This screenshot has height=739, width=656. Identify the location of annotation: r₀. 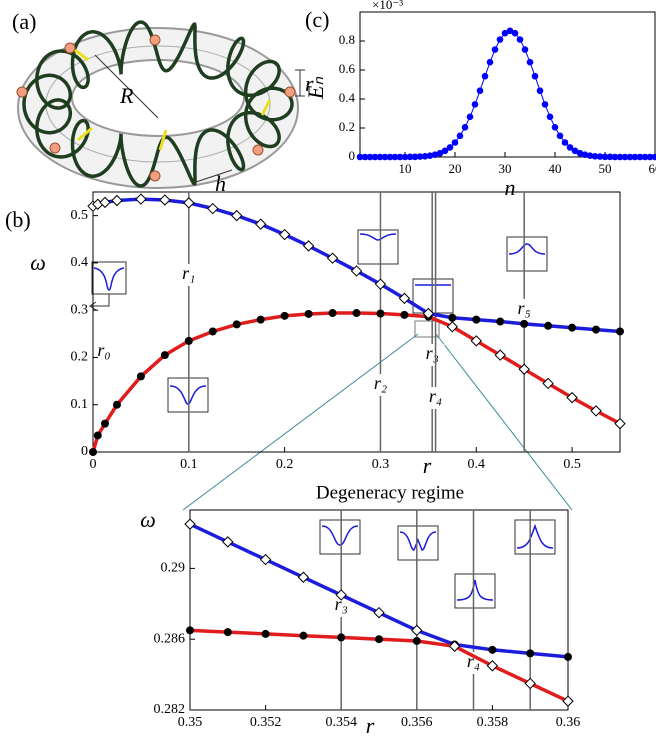
(103, 350).